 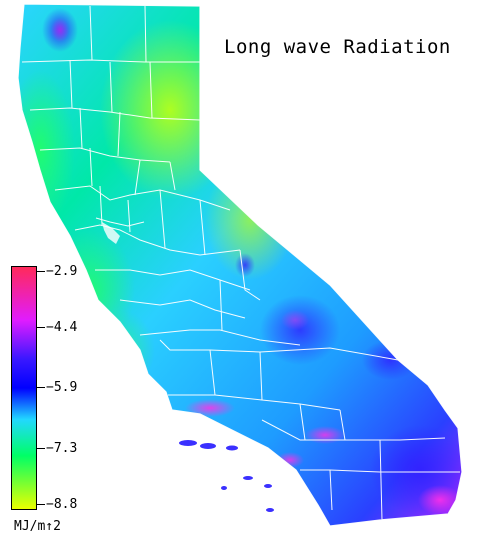 I want to click on colorbar-tick-label: −5.9, so click(x=62, y=387).